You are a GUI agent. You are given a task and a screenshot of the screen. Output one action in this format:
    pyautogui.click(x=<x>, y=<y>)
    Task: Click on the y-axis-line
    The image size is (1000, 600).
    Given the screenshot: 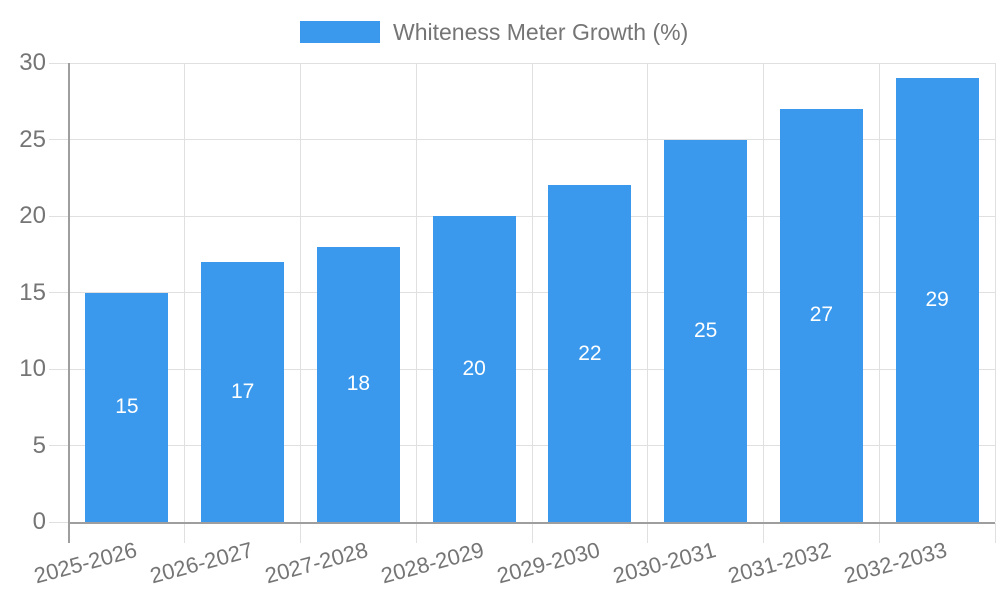 What is the action you would take?
    pyautogui.click(x=69, y=303)
    